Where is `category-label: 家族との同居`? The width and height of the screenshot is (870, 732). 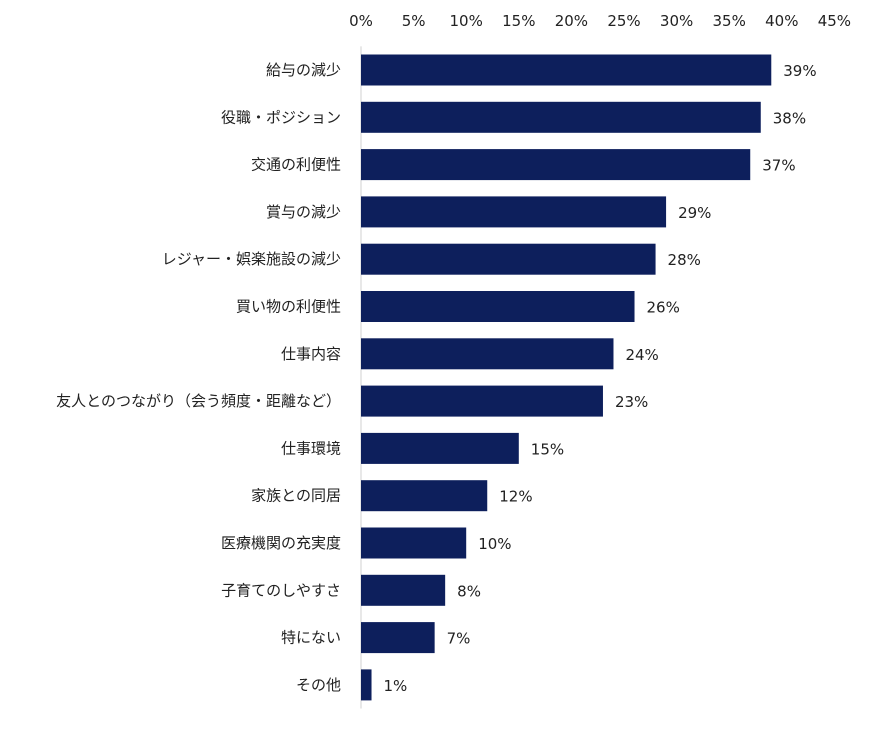 category-label: 家族との同居 is located at coordinates (296, 496).